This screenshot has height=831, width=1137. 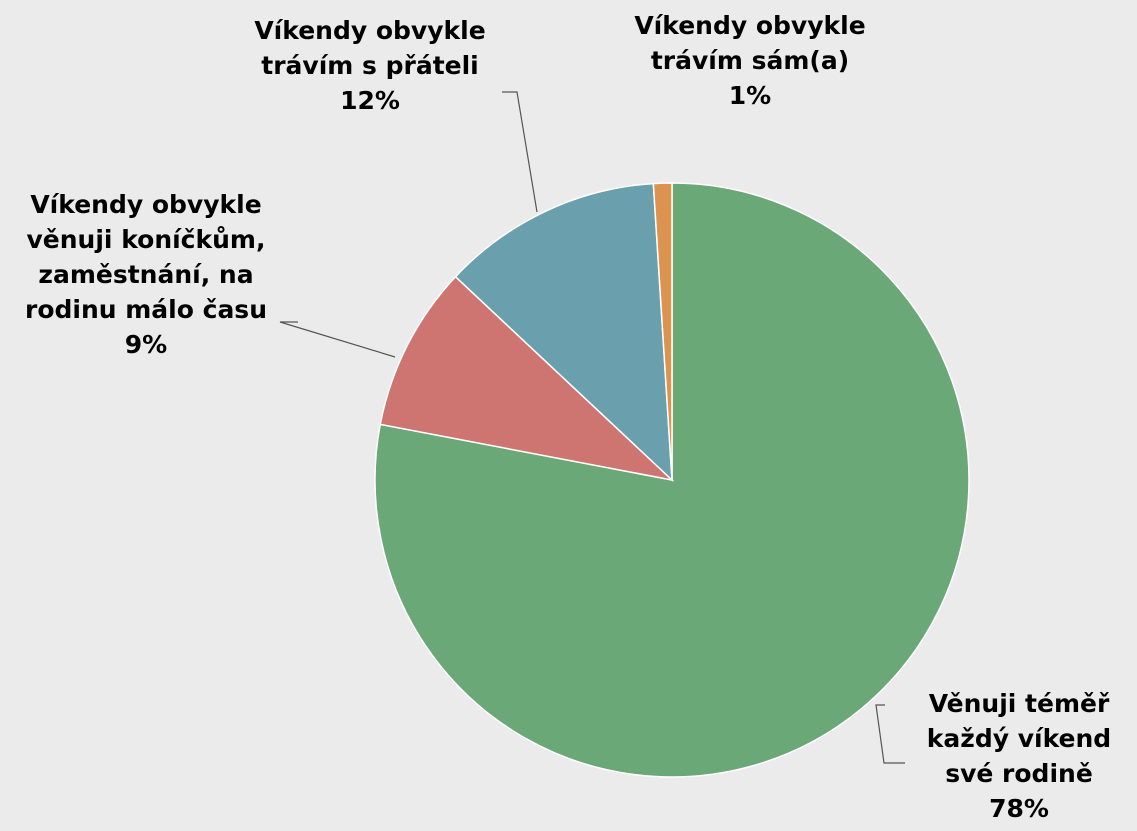 What do you see at coordinates (370, 48) in the screenshot?
I see `category-label: Víkendy obvykle trávím s přáteli` at bounding box center [370, 48].